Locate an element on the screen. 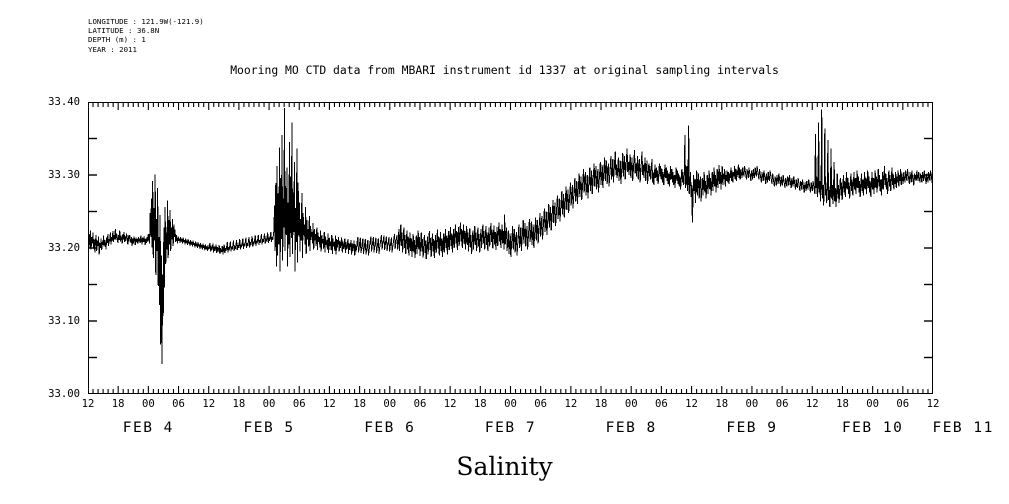 This screenshot has height=504, width=1009. x-axis-day-label: FEB 4 is located at coordinates (148, 428).